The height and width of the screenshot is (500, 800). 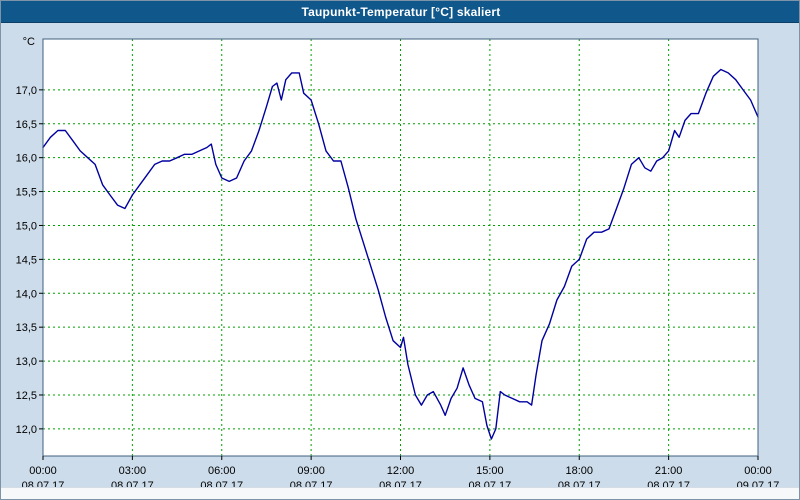 What do you see at coordinates (26, 125) in the screenshot?
I see `svg-text: 16,5` at bounding box center [26, 125].